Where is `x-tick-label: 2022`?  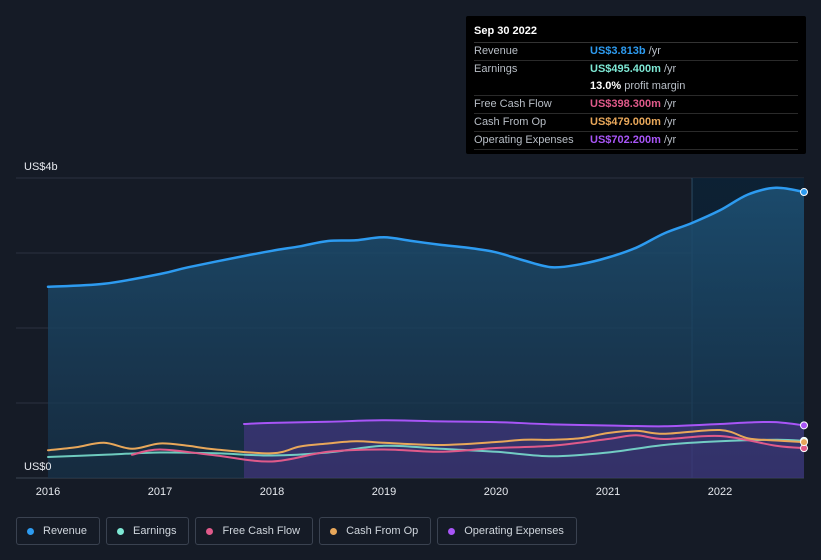
x-tick-label: 2022 is located at coordinates (720, 492).